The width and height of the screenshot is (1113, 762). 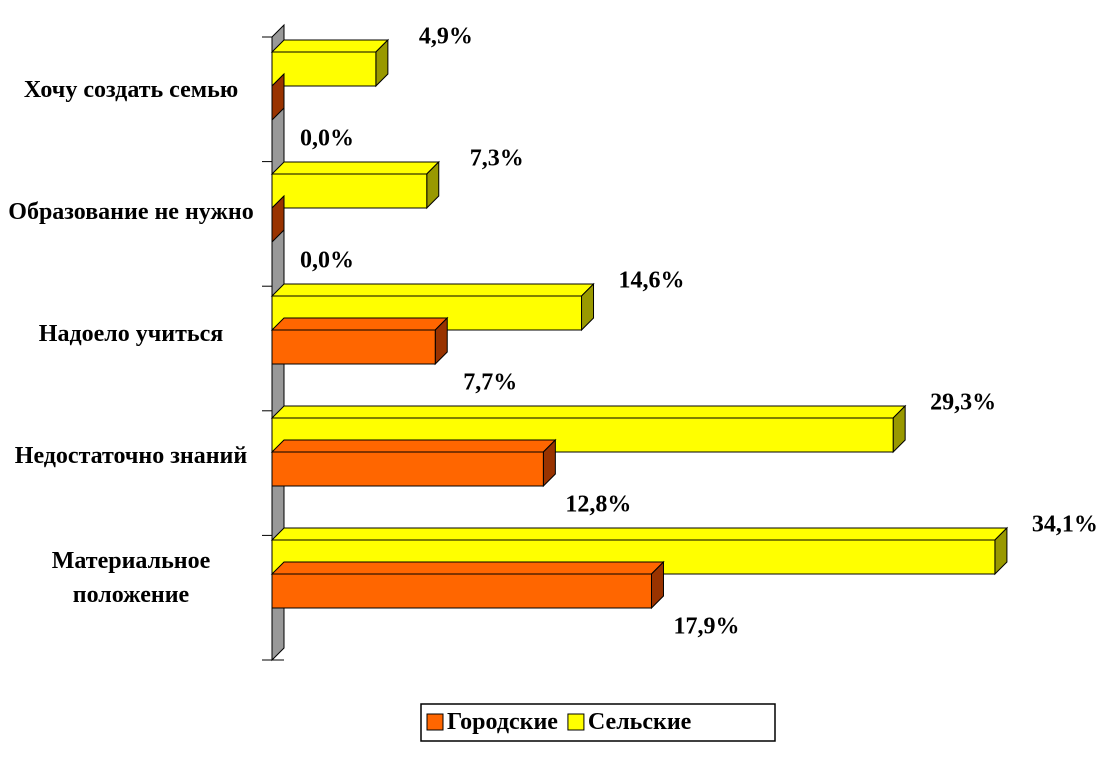 I want to click on category-label: Недостаточно знаний, so click(x=131, y=456).